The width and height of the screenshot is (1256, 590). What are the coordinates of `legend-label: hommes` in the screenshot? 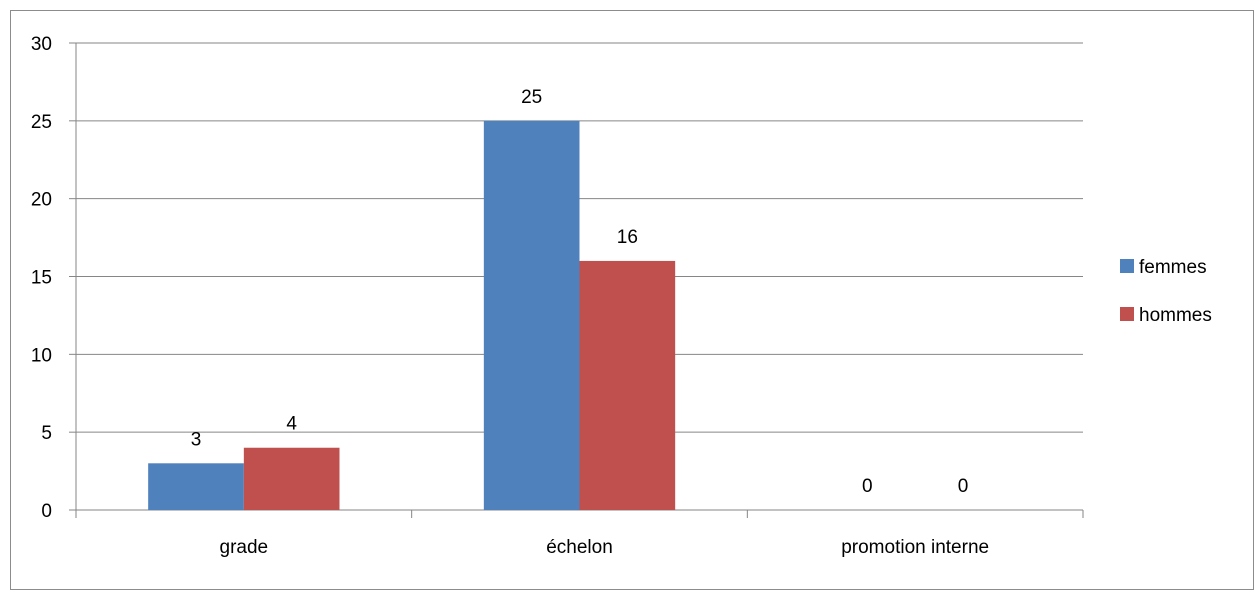 It's located at (1175, 315).